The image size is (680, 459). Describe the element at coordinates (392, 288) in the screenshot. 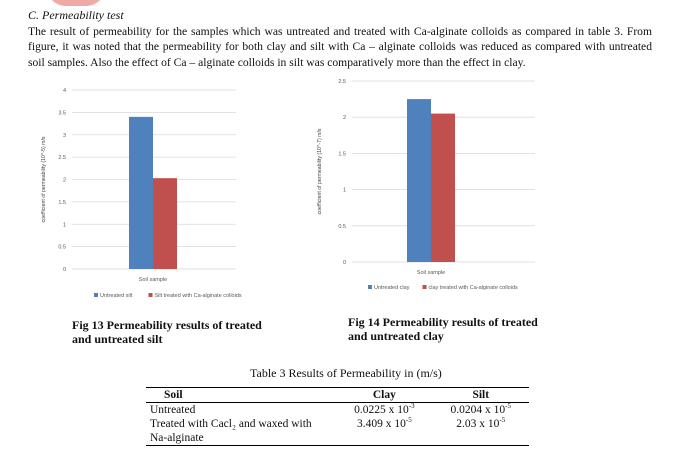

I see `legend-label: Untreated clay` at that location.